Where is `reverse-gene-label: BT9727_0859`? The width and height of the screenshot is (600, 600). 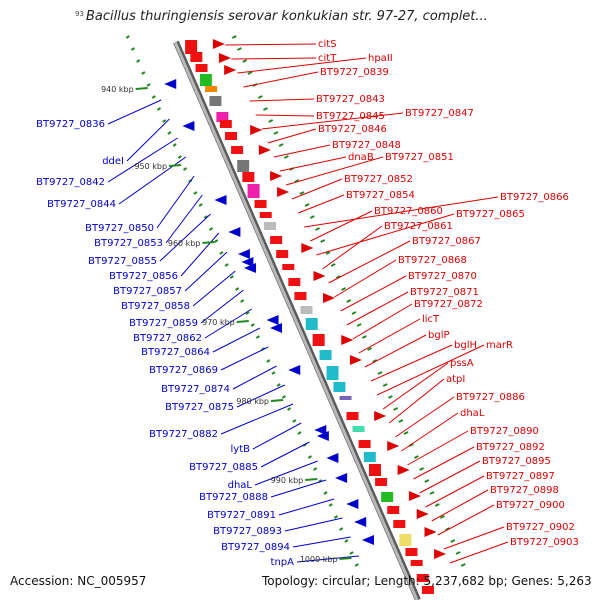
reverse-gene-label: BT9727_0859 is located at coordinates (163, 323).